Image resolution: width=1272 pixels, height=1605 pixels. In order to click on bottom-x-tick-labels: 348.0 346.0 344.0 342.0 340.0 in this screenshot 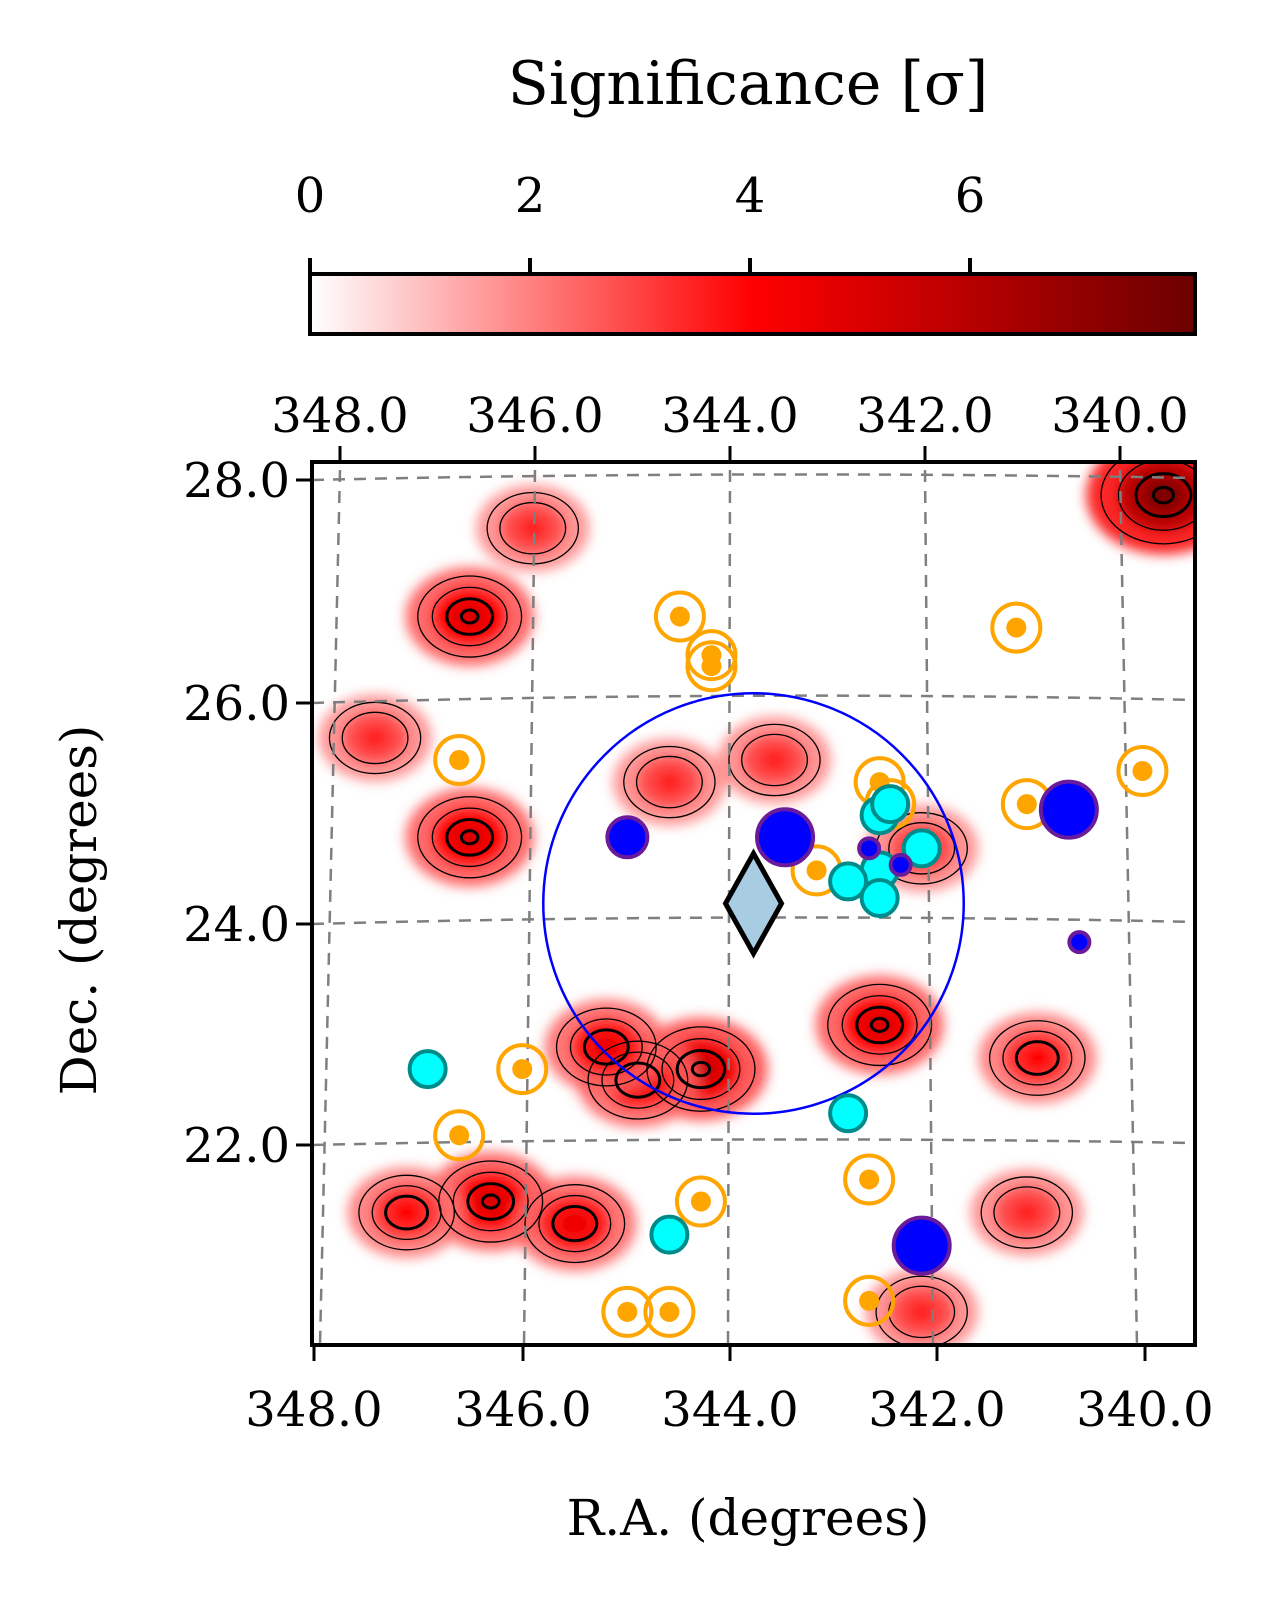, I will do `click(729, 1410)`.